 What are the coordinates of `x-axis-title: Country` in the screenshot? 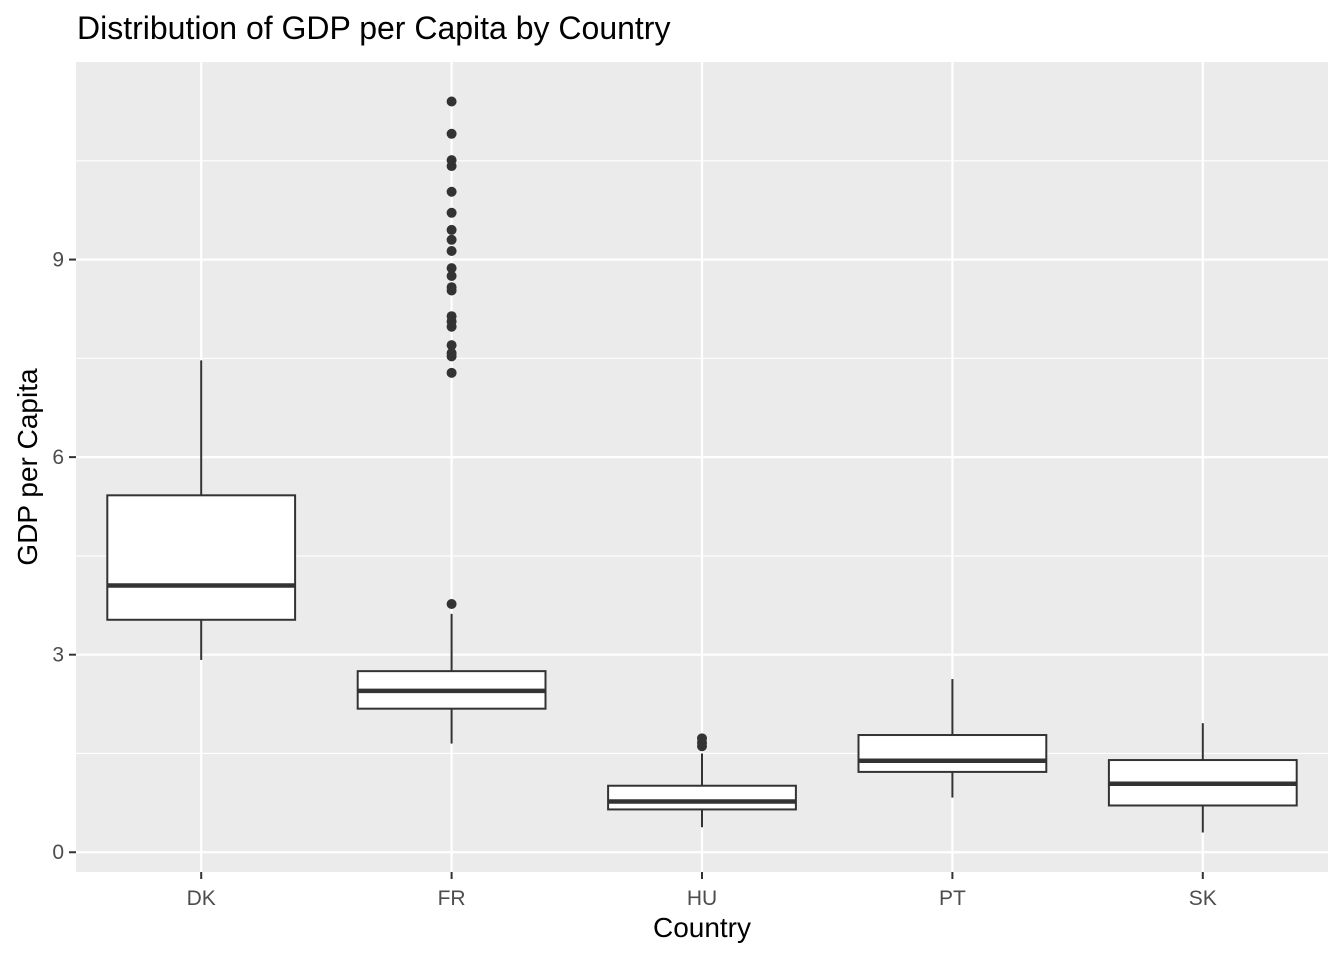 It's located at (702, 927).